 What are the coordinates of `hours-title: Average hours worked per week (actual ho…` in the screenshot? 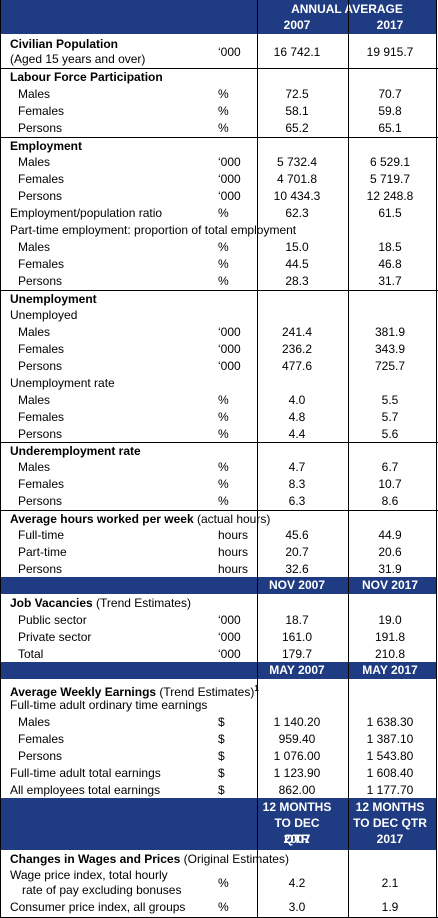 It's located at (218, 519).